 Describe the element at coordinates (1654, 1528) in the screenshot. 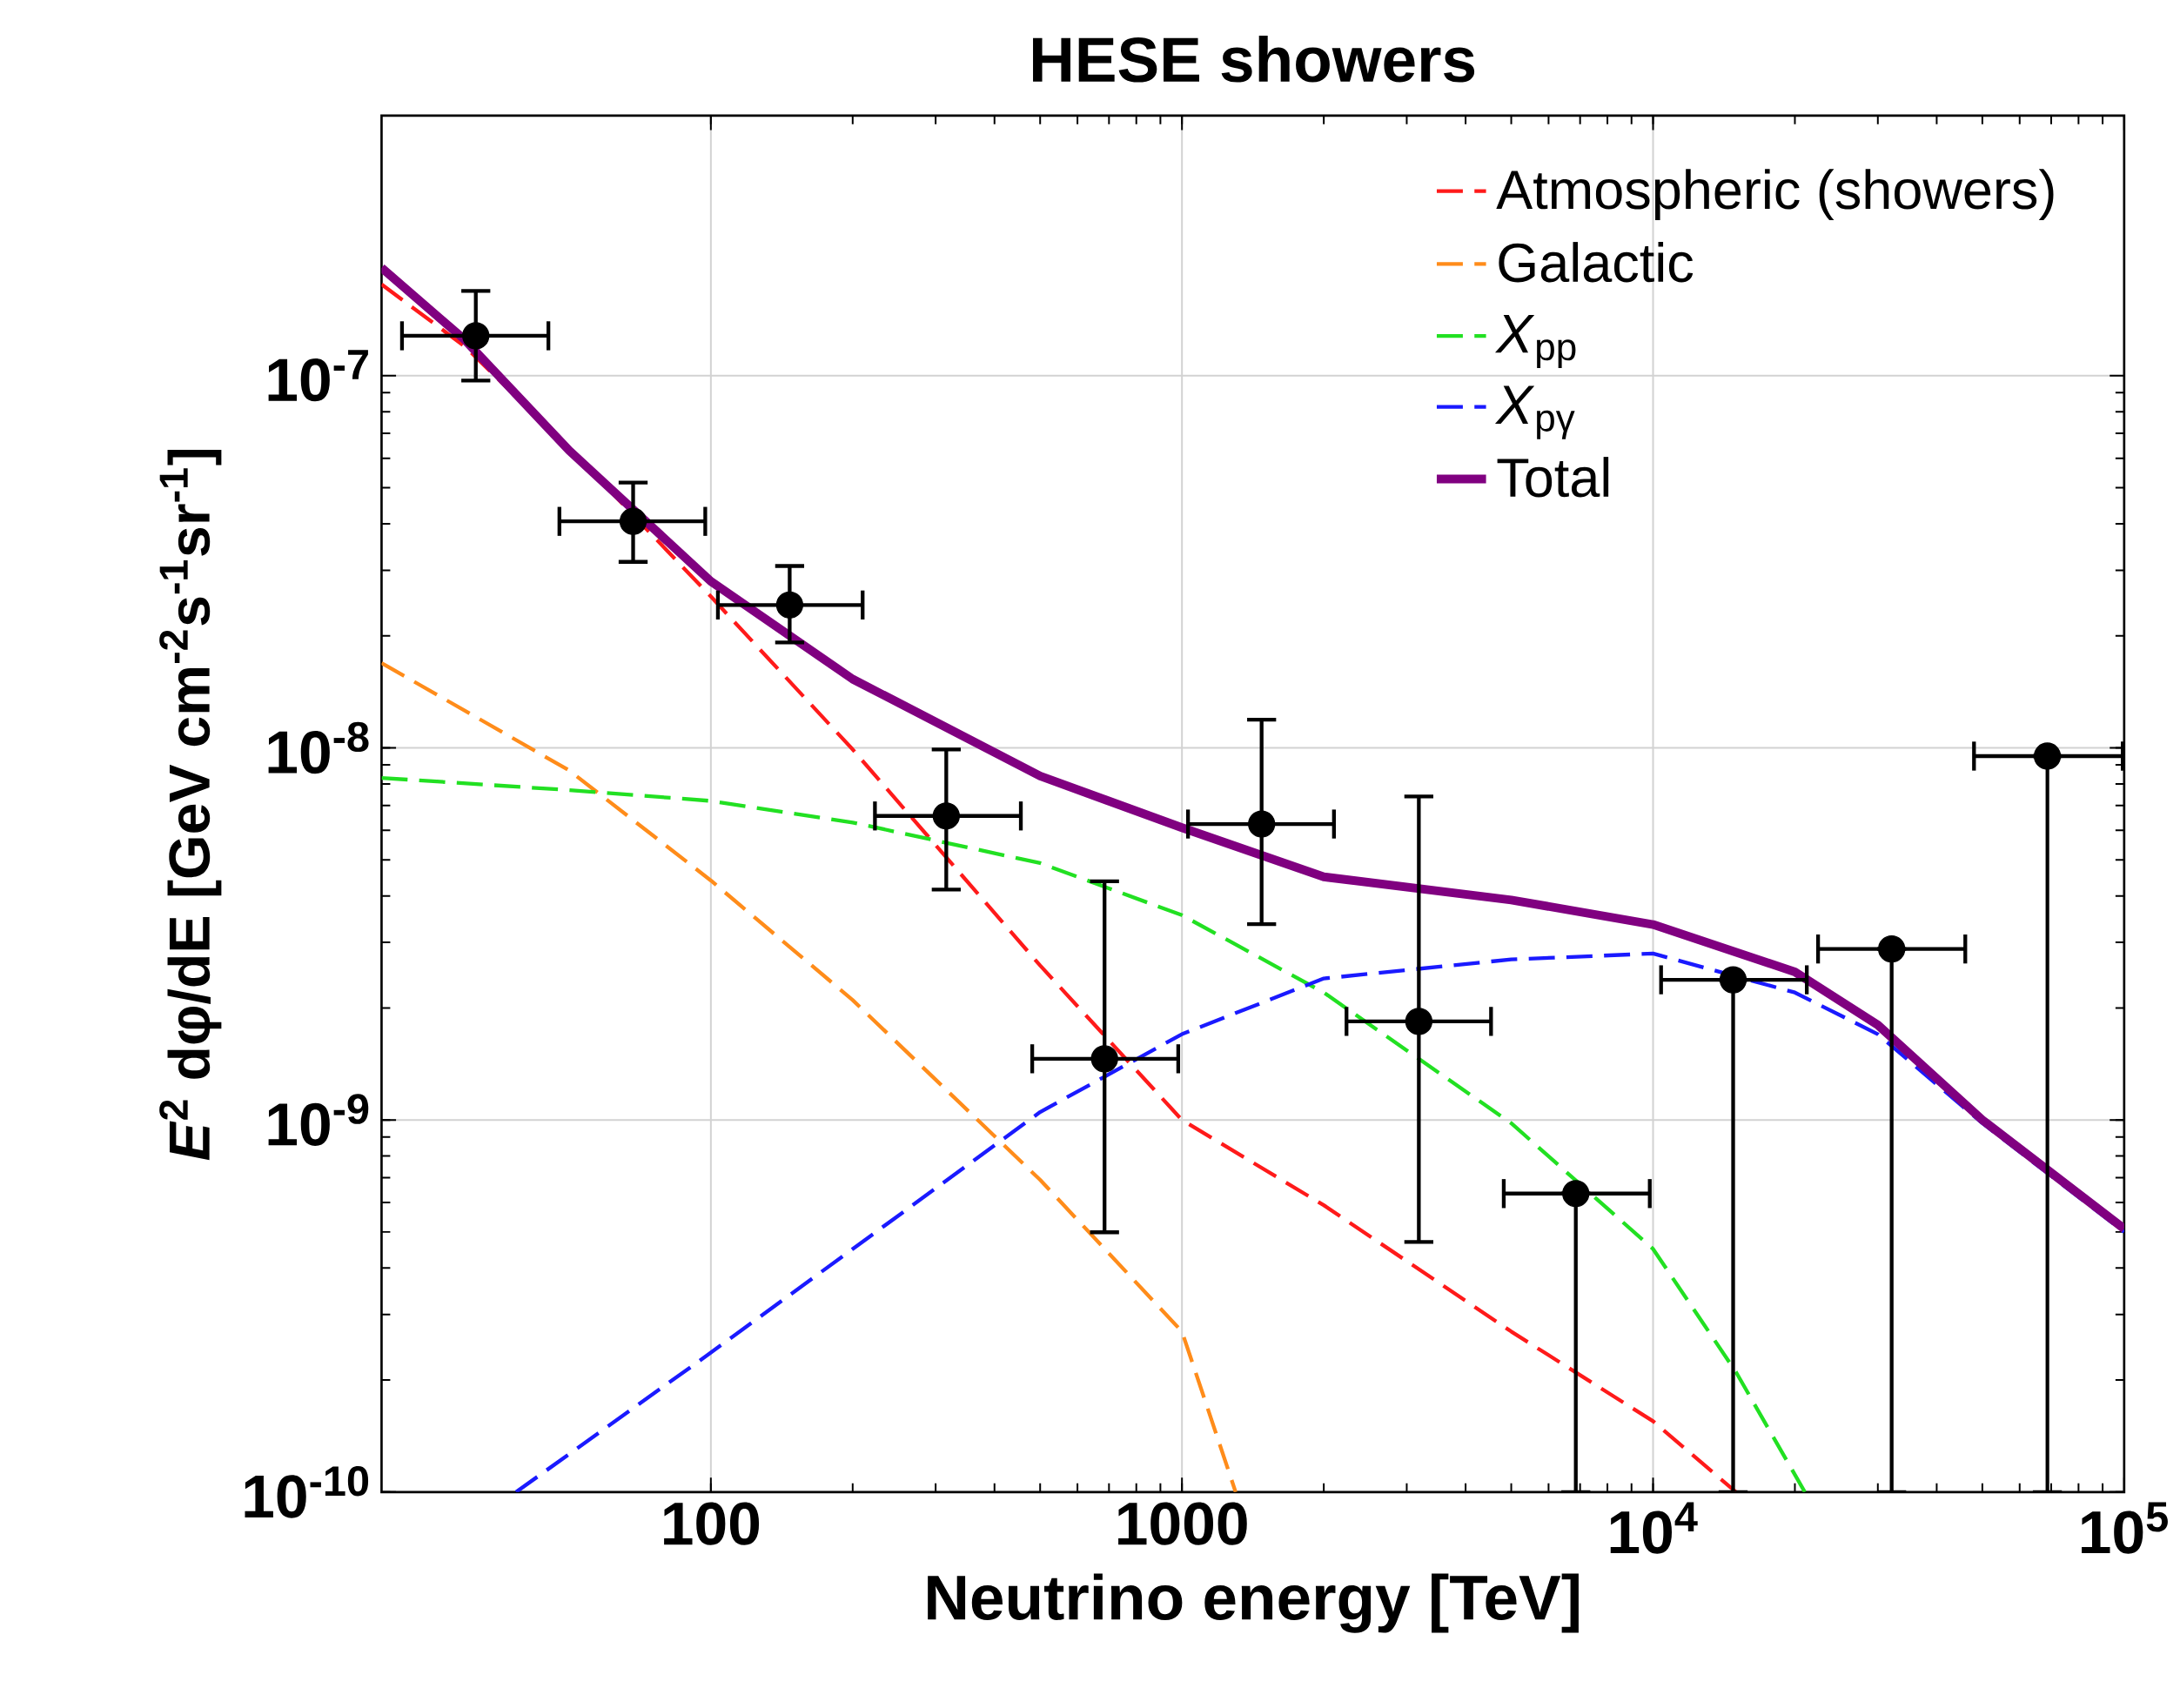

I see `x-tick-label: 10$^{4}$` at that location.